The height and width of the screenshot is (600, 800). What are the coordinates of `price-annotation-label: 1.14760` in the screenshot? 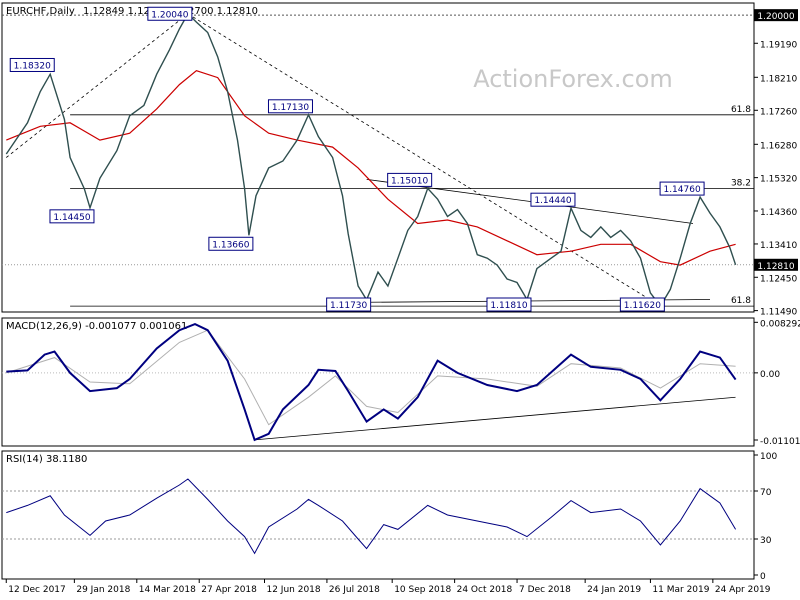 It's located at (681, 190).